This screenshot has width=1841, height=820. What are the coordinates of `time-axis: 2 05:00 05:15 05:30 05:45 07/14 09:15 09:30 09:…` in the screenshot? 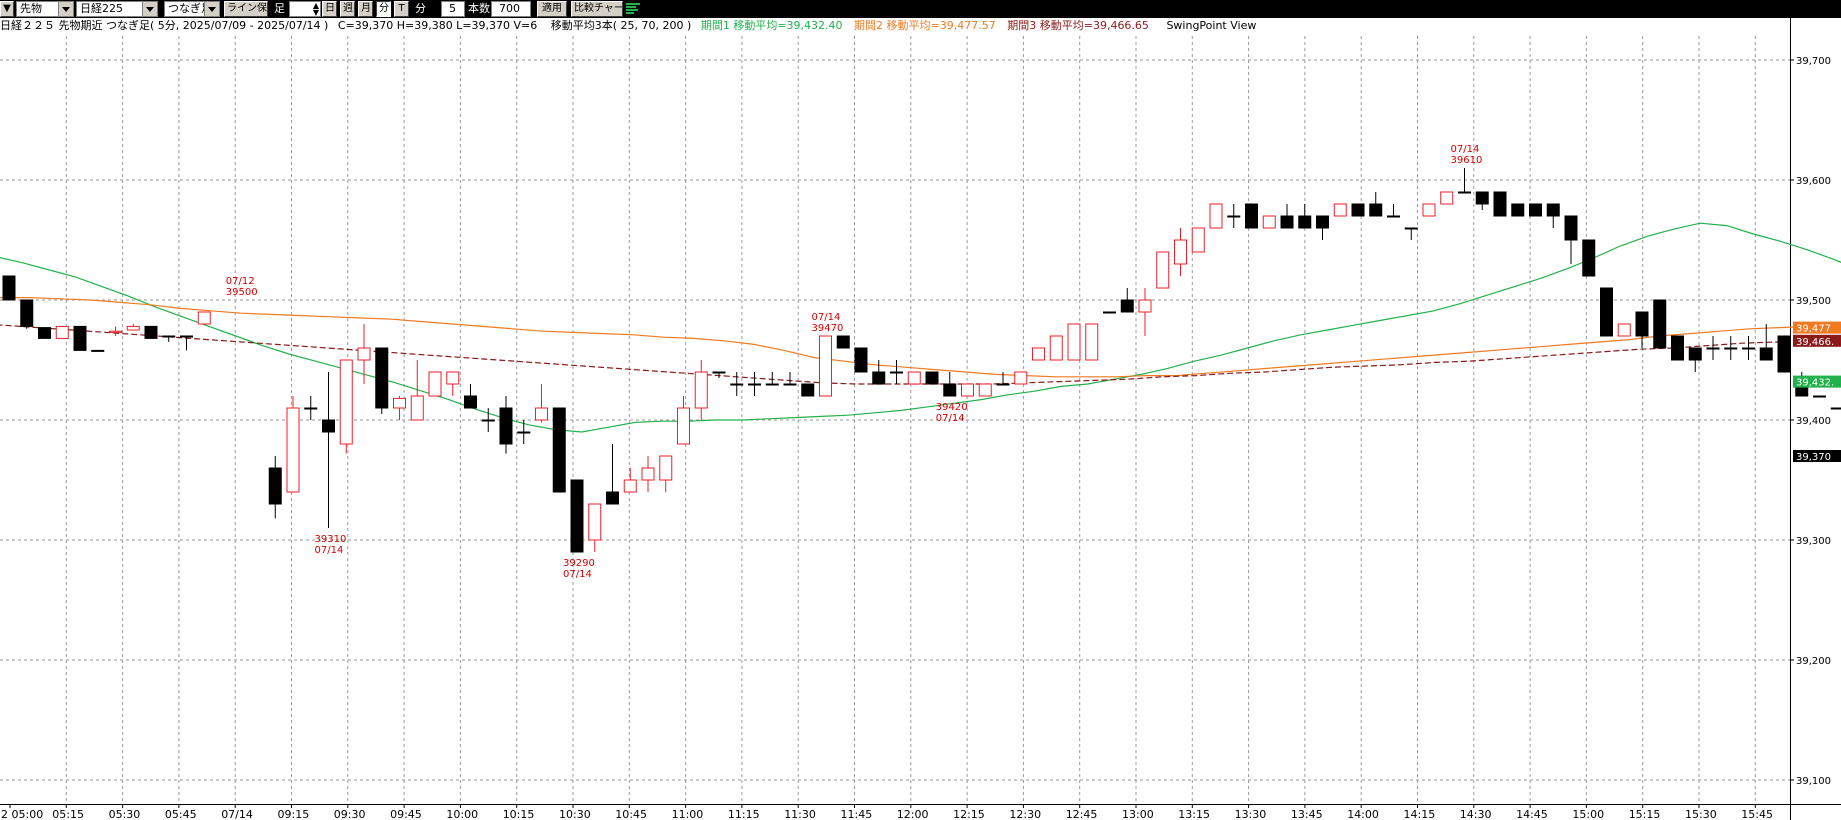 It's located at (887, 812).